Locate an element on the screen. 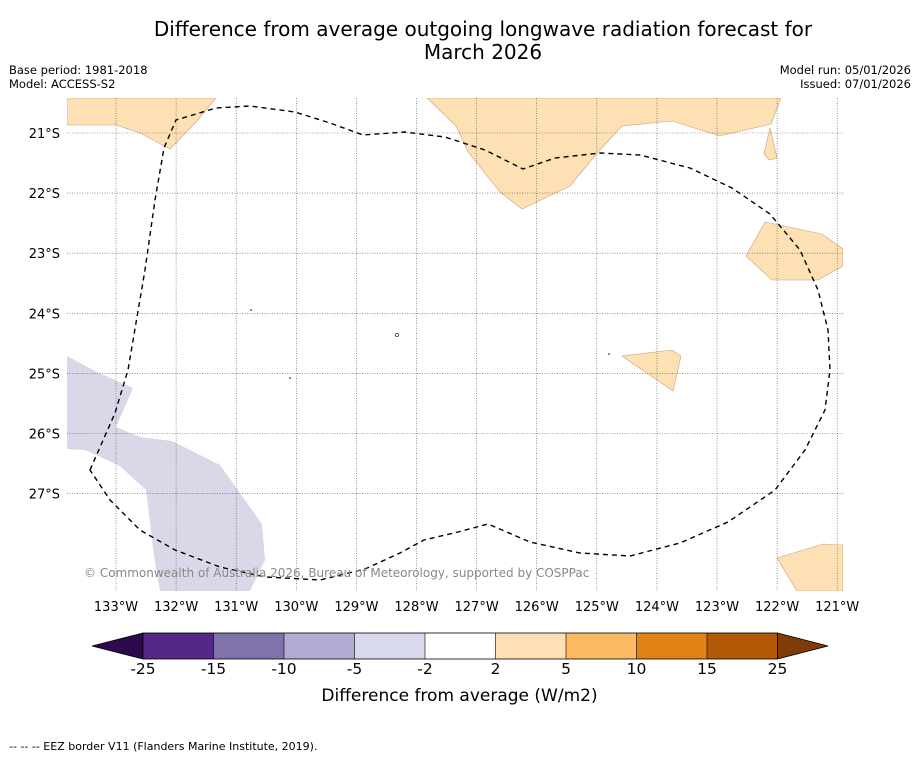 The image size is (919, 758). anomaly-region-negative is located at coordinates (166, 473).